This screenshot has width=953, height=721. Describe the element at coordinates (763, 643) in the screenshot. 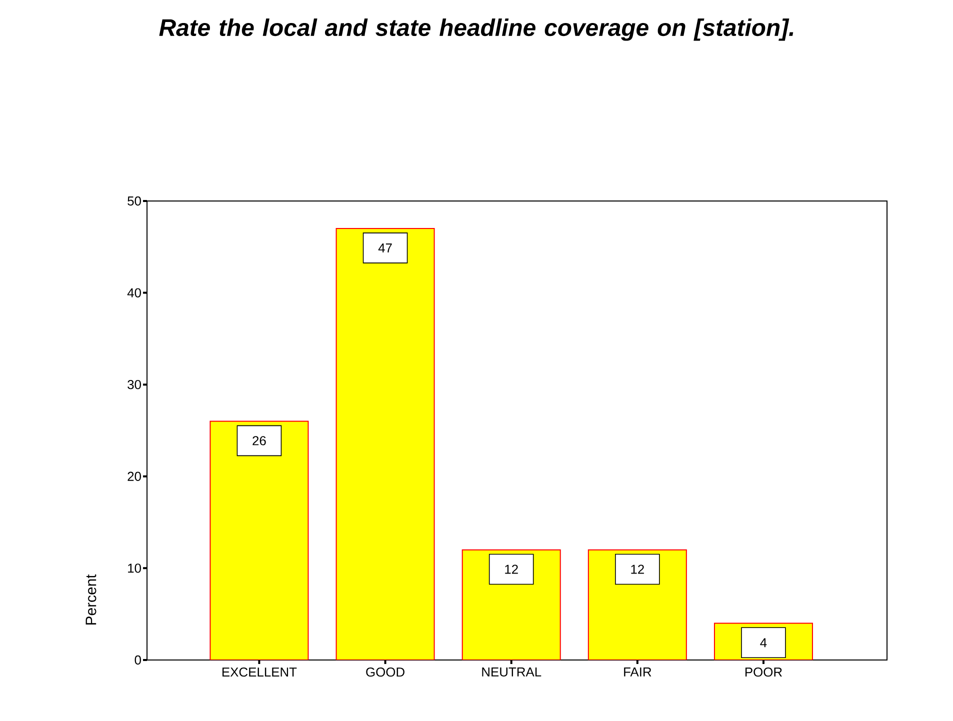

I see `data-label: 4` at that location.